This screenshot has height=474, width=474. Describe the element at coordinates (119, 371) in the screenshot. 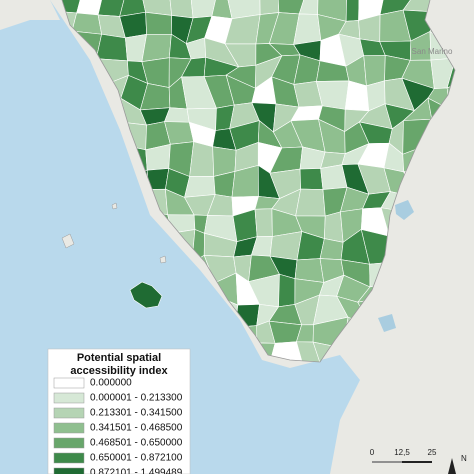

I see `legend-title: accessibility index` at that location.